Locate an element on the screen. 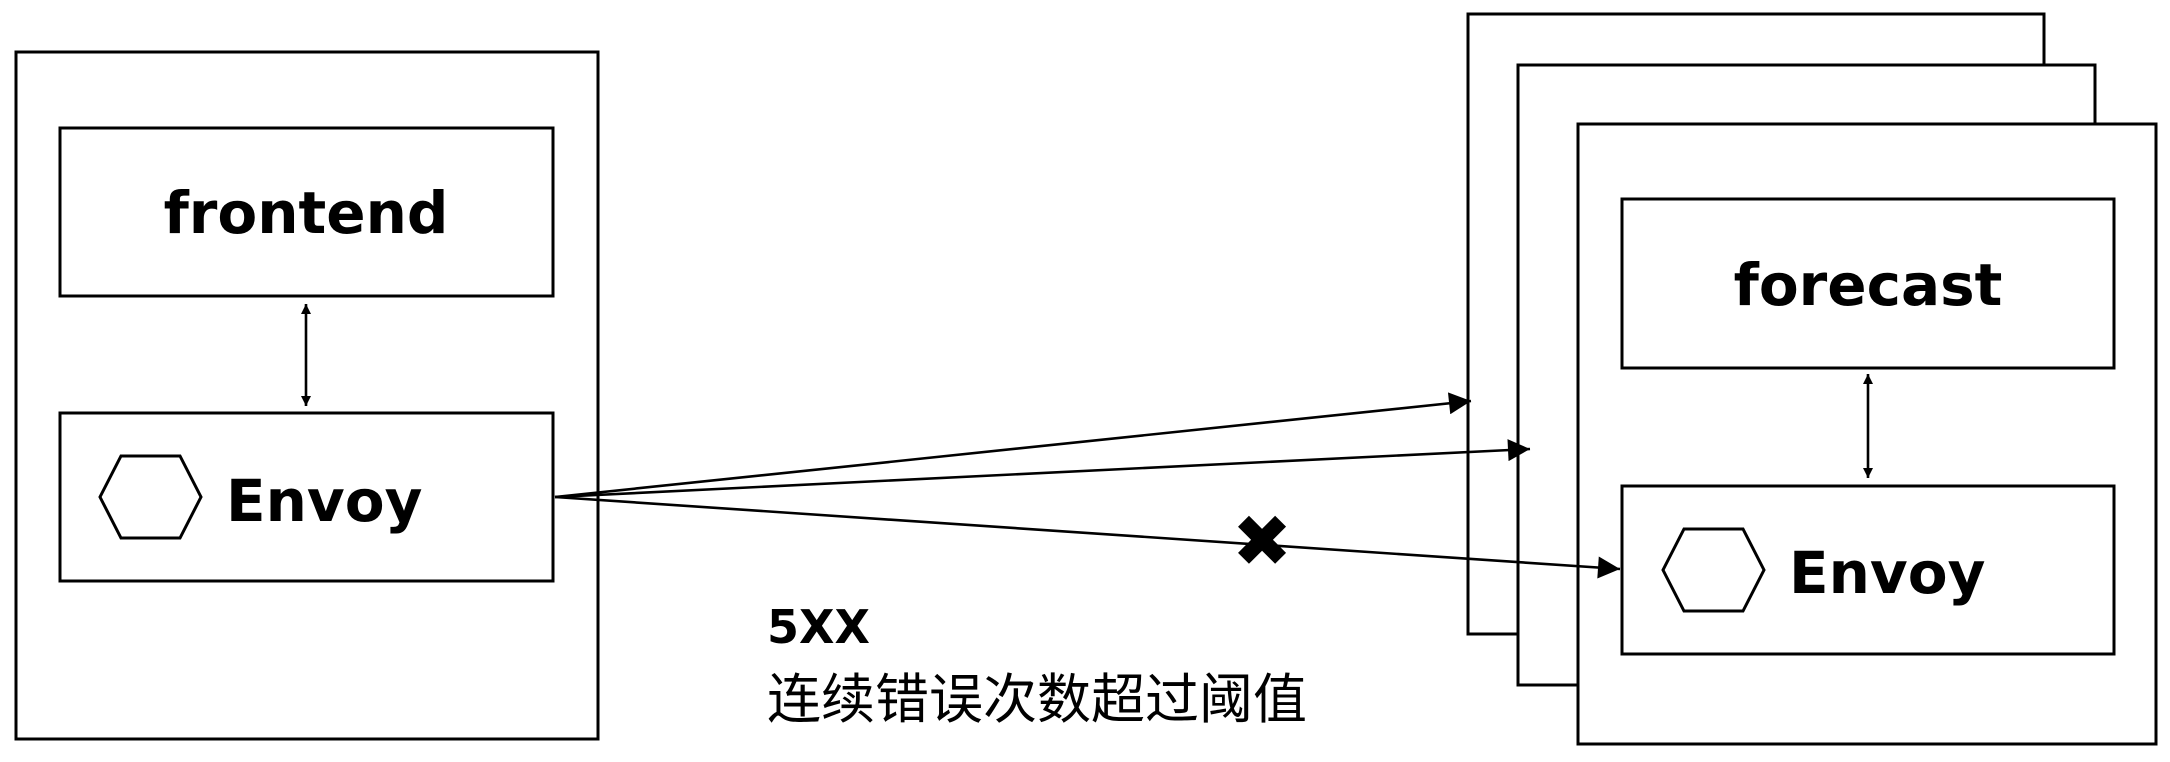 This screenshot has width=2170, height=762. forecast-label: forecast is located at coordinates (1868, 285).